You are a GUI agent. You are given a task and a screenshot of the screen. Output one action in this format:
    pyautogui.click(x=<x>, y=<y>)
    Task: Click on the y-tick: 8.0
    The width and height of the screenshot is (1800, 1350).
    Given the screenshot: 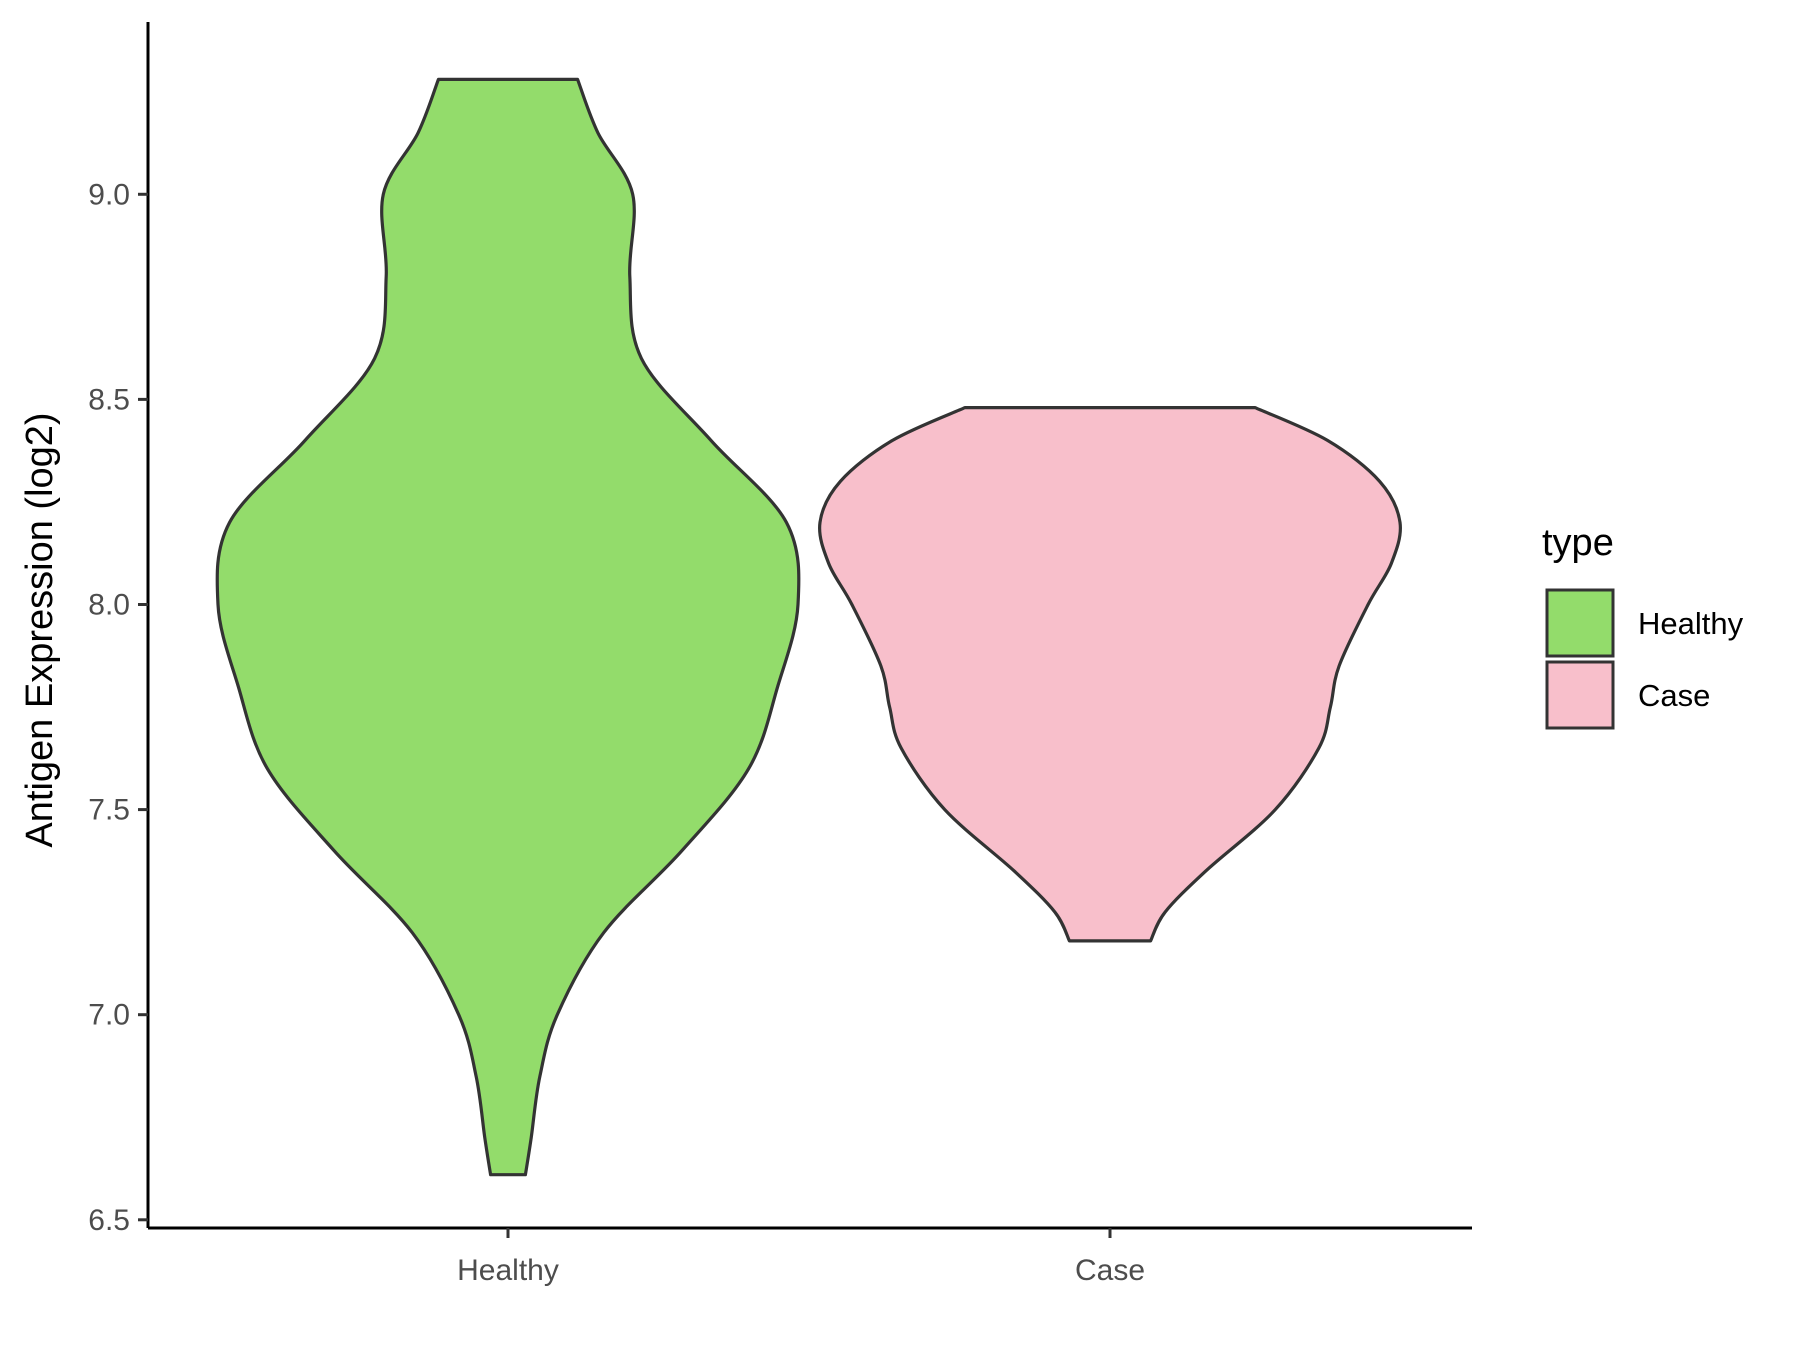 What is the action you would take?
    pyautogui.click(x=118, y=604)
    